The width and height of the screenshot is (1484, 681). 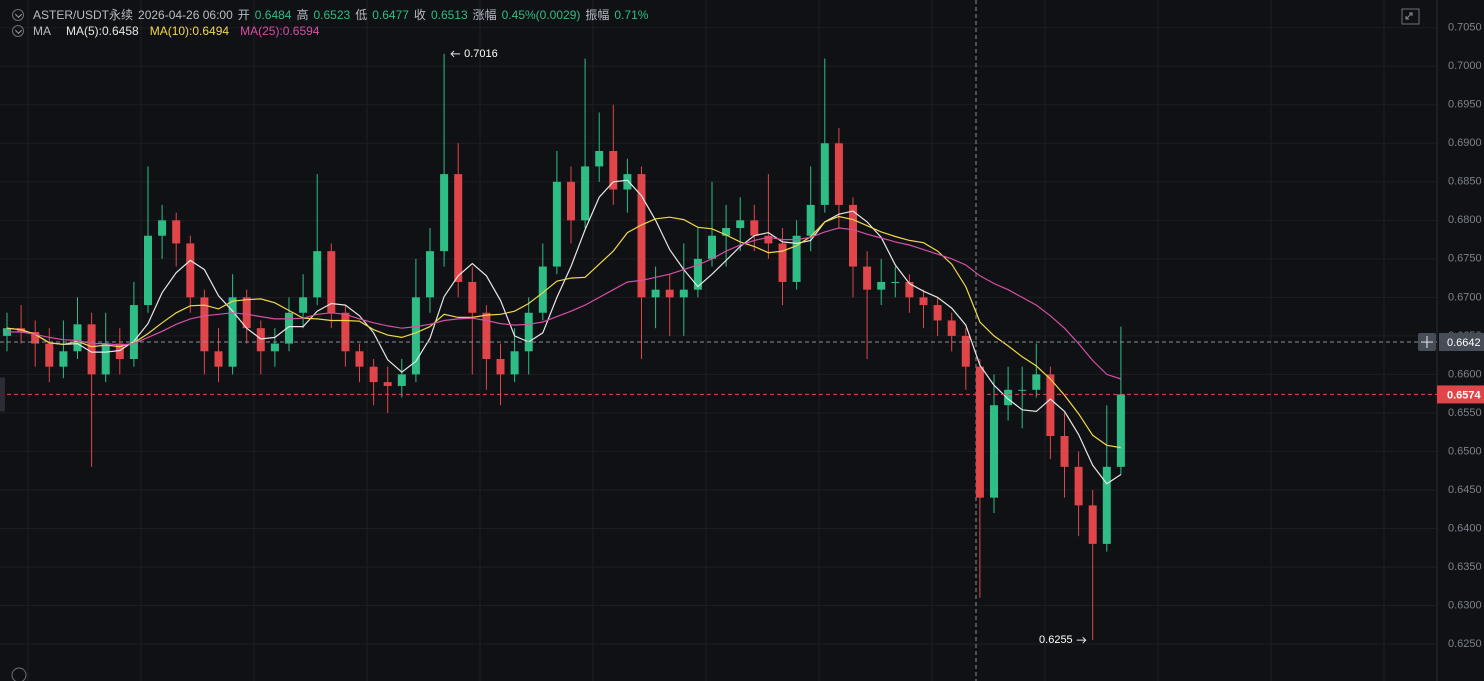 I want to click on y-tick-label: 0.6900, so click(x=1465, y=143).